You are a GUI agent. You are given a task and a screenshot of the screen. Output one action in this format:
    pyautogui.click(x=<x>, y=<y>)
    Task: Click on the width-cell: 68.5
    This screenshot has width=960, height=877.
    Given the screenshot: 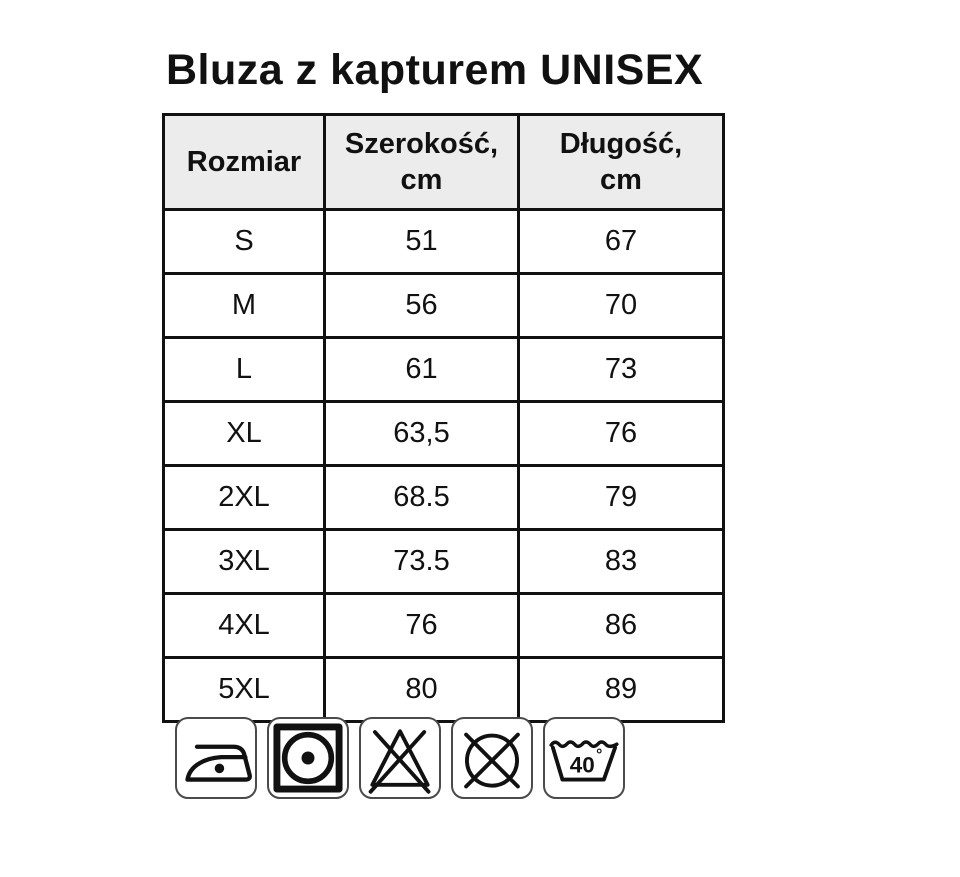 What is the action you would take?
    pyautogui.click(x=421, y=497)
    